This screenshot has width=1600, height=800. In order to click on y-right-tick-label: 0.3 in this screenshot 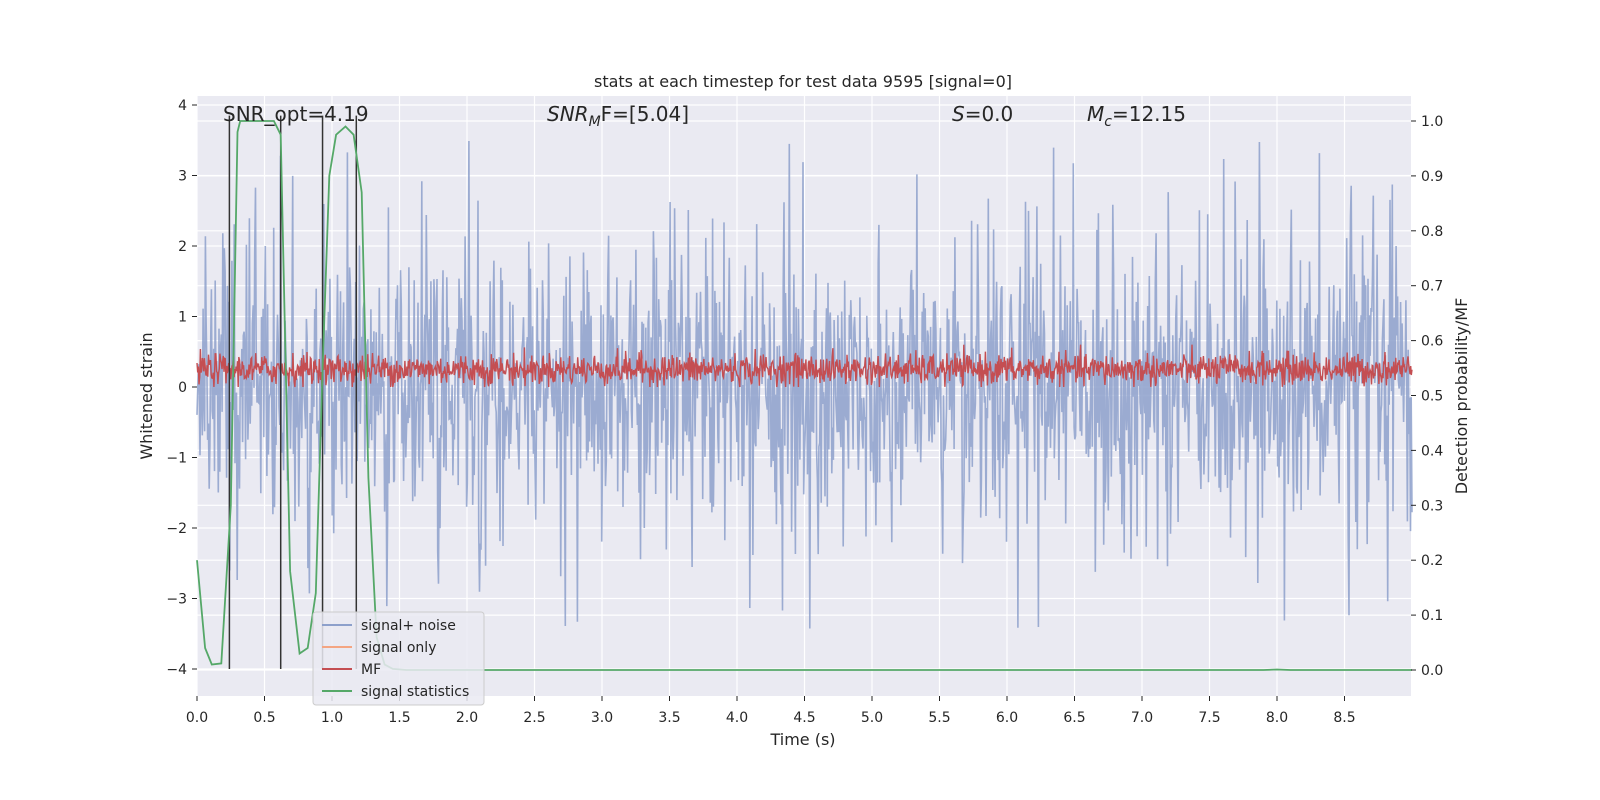, I will do `click(1432, 506)`.